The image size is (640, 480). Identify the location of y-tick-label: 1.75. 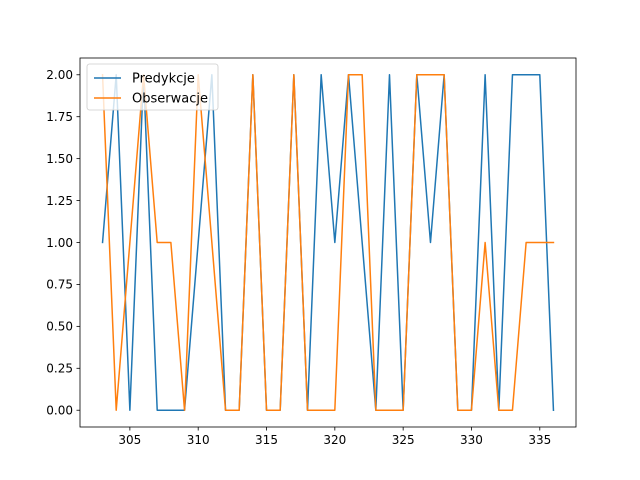
(59, 117).